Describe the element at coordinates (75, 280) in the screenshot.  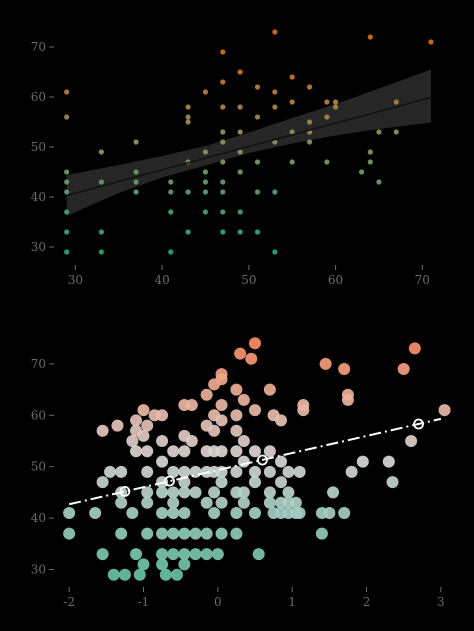
I see `x-tick-label: 30` at that location.